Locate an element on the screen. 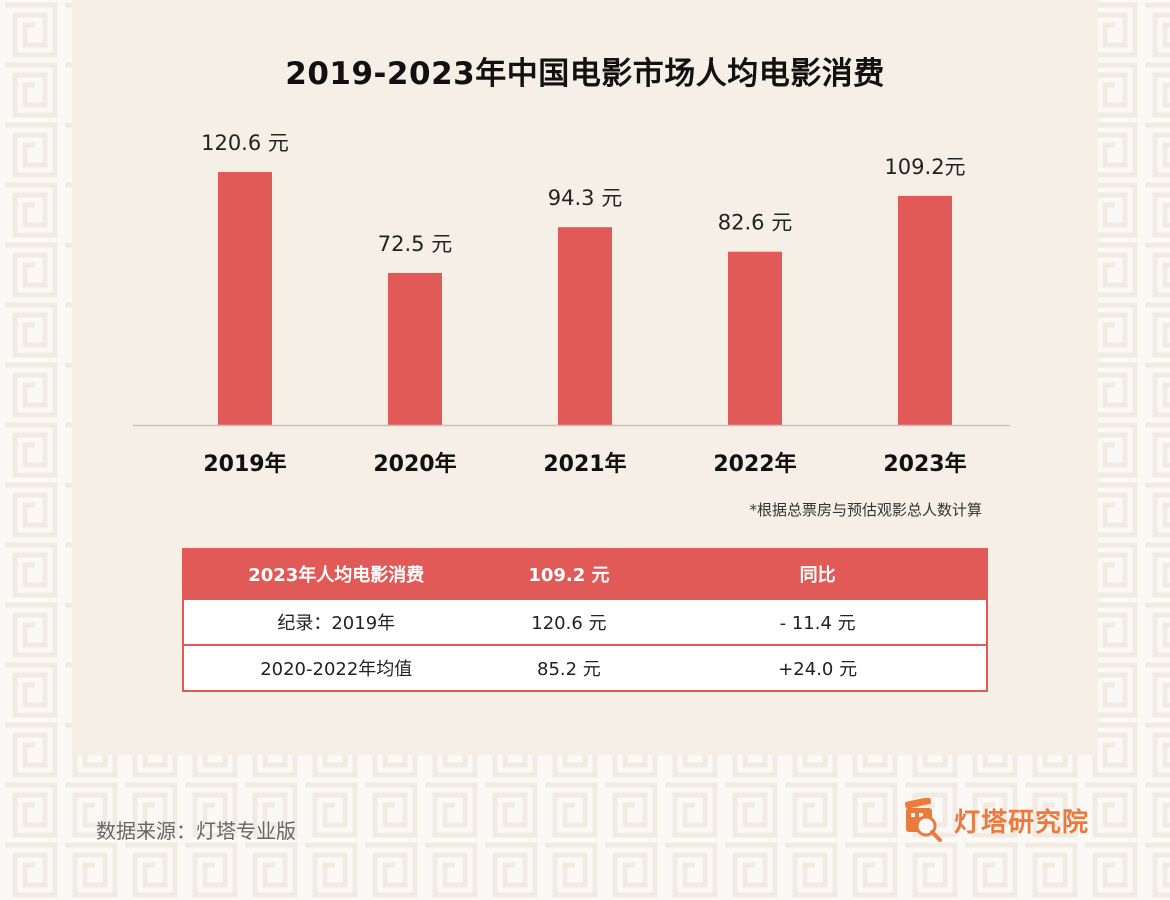 This screenshot has height=900, width=1170. bar-value-label: 82.6 元 is located at coordinates (755, 223).